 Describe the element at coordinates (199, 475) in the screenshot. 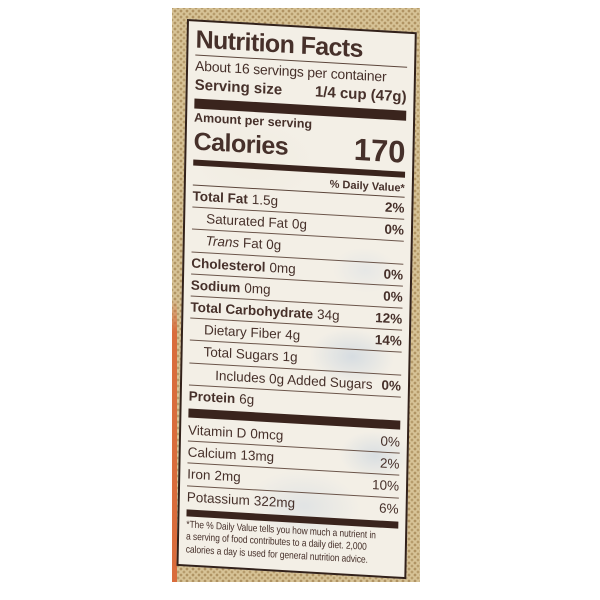

I see `vitamin-name: Iron` at that location.